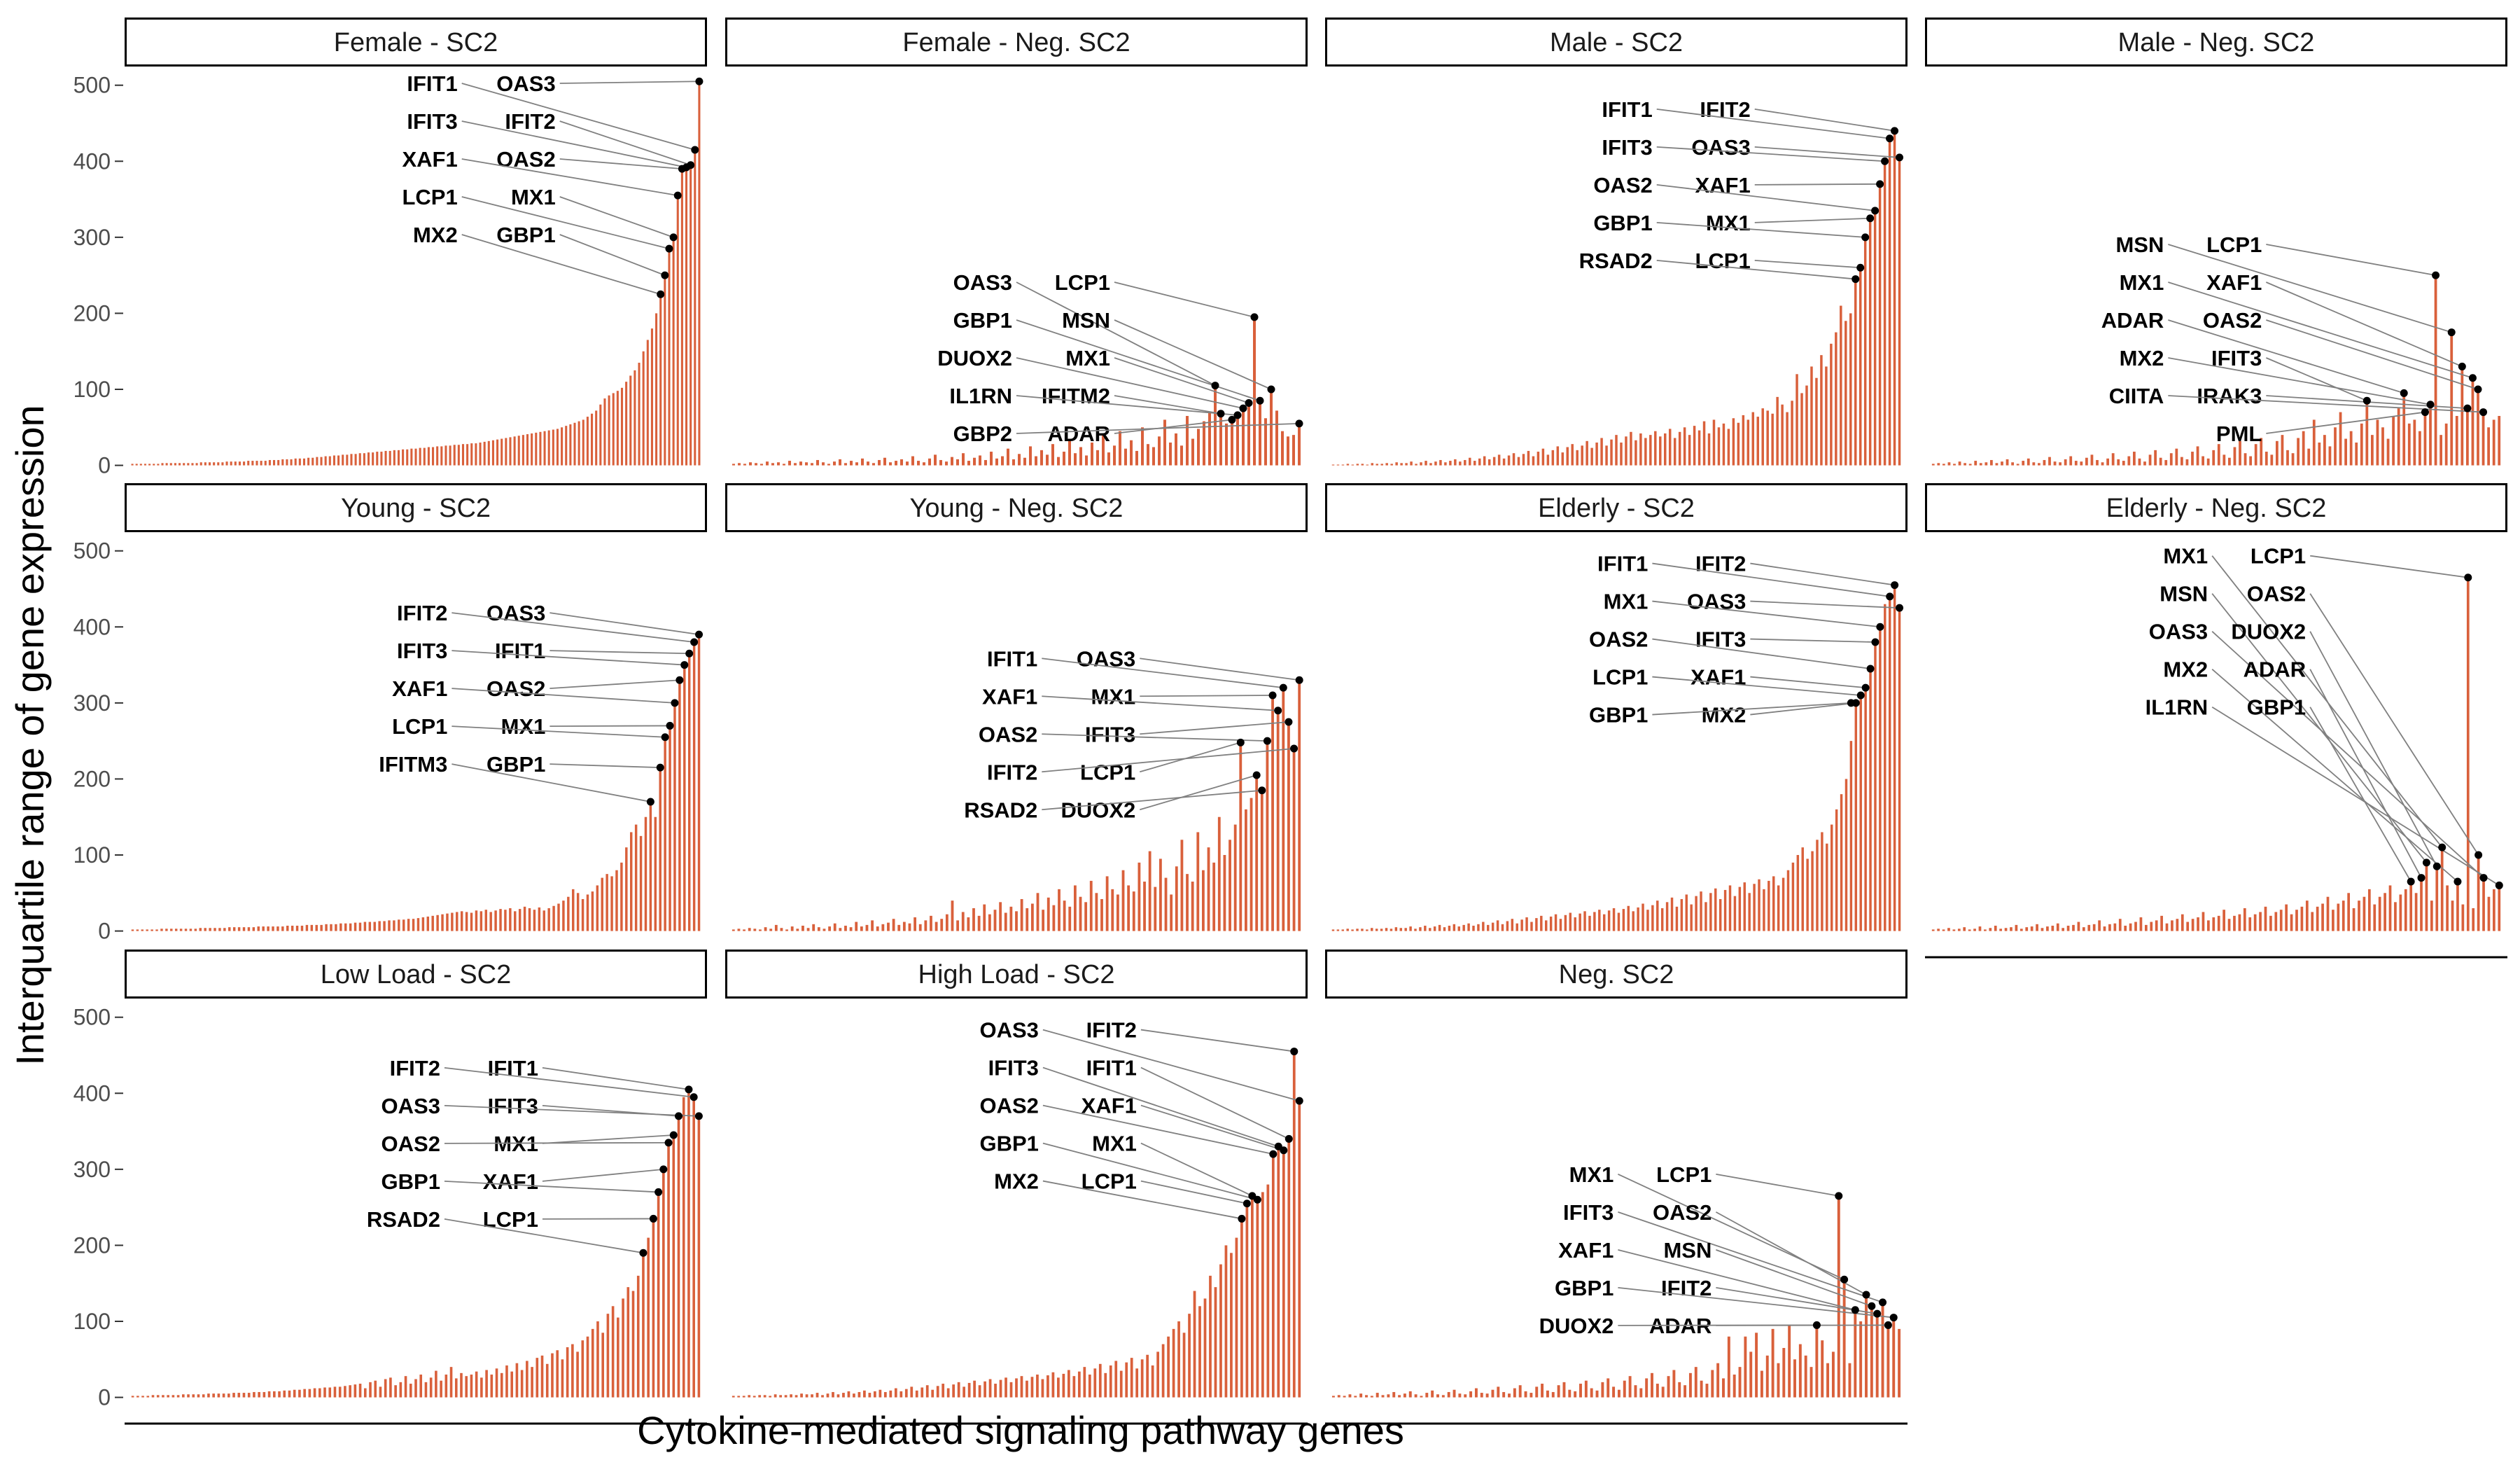 Image resolution: width=2520 pixels, height=1474 pixels. What do you see at coordinates (2177, 707) in the screenshot?
I see `gene-label: IL1RN` at bounding box center [2177, 707].